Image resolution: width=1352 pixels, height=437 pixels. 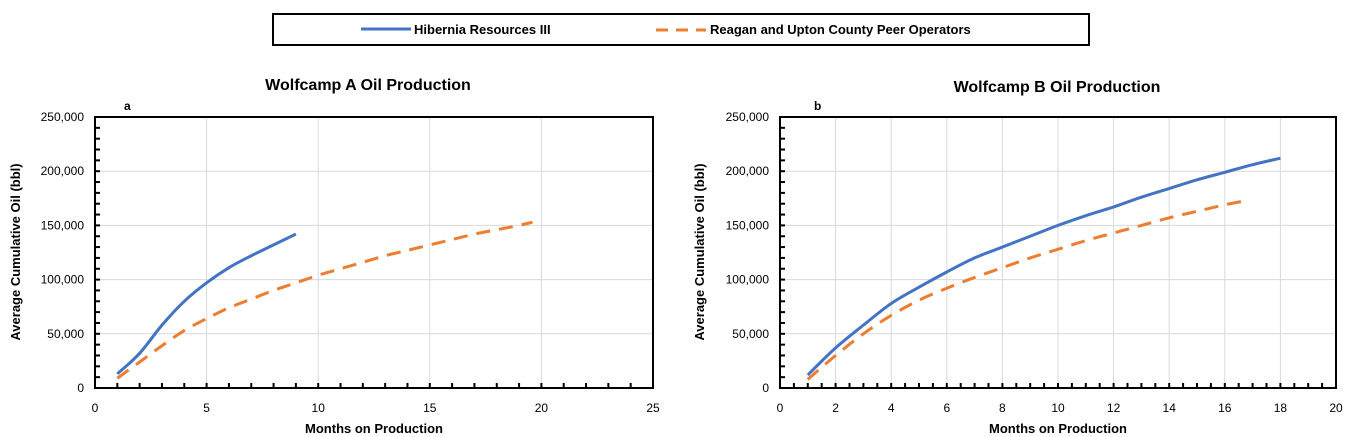 I want to click on x-tick-label-b: 16, so click(x=1225, y=408).